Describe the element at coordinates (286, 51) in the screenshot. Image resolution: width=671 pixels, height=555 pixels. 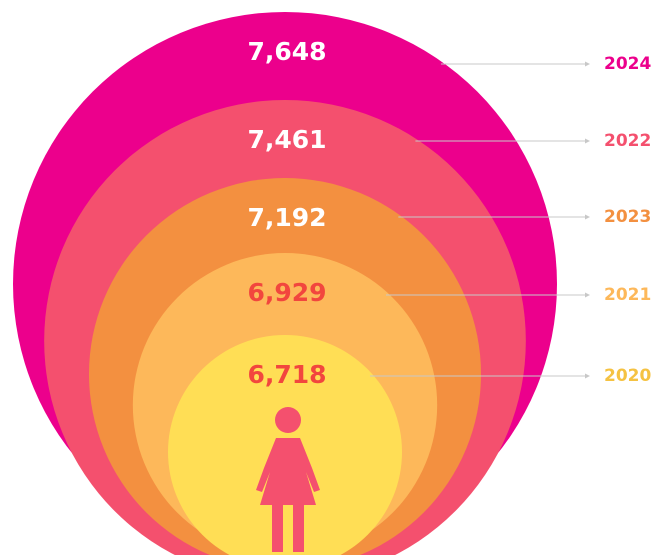
I see `value-label: 7,648` at that location.